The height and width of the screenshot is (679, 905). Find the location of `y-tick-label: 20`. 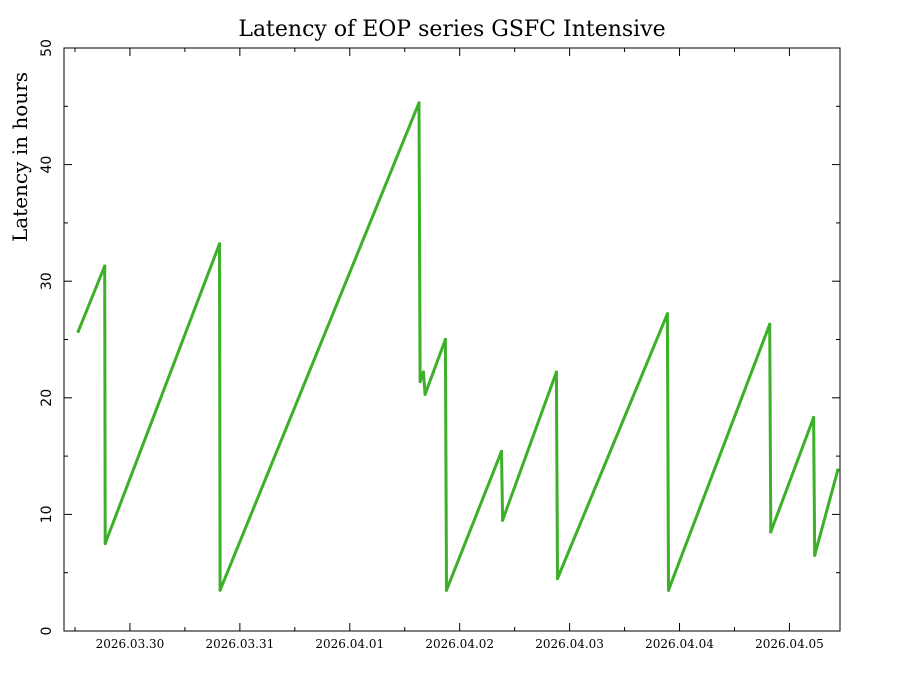

y-tick-label: 20 is located at coordinates (47, 398).